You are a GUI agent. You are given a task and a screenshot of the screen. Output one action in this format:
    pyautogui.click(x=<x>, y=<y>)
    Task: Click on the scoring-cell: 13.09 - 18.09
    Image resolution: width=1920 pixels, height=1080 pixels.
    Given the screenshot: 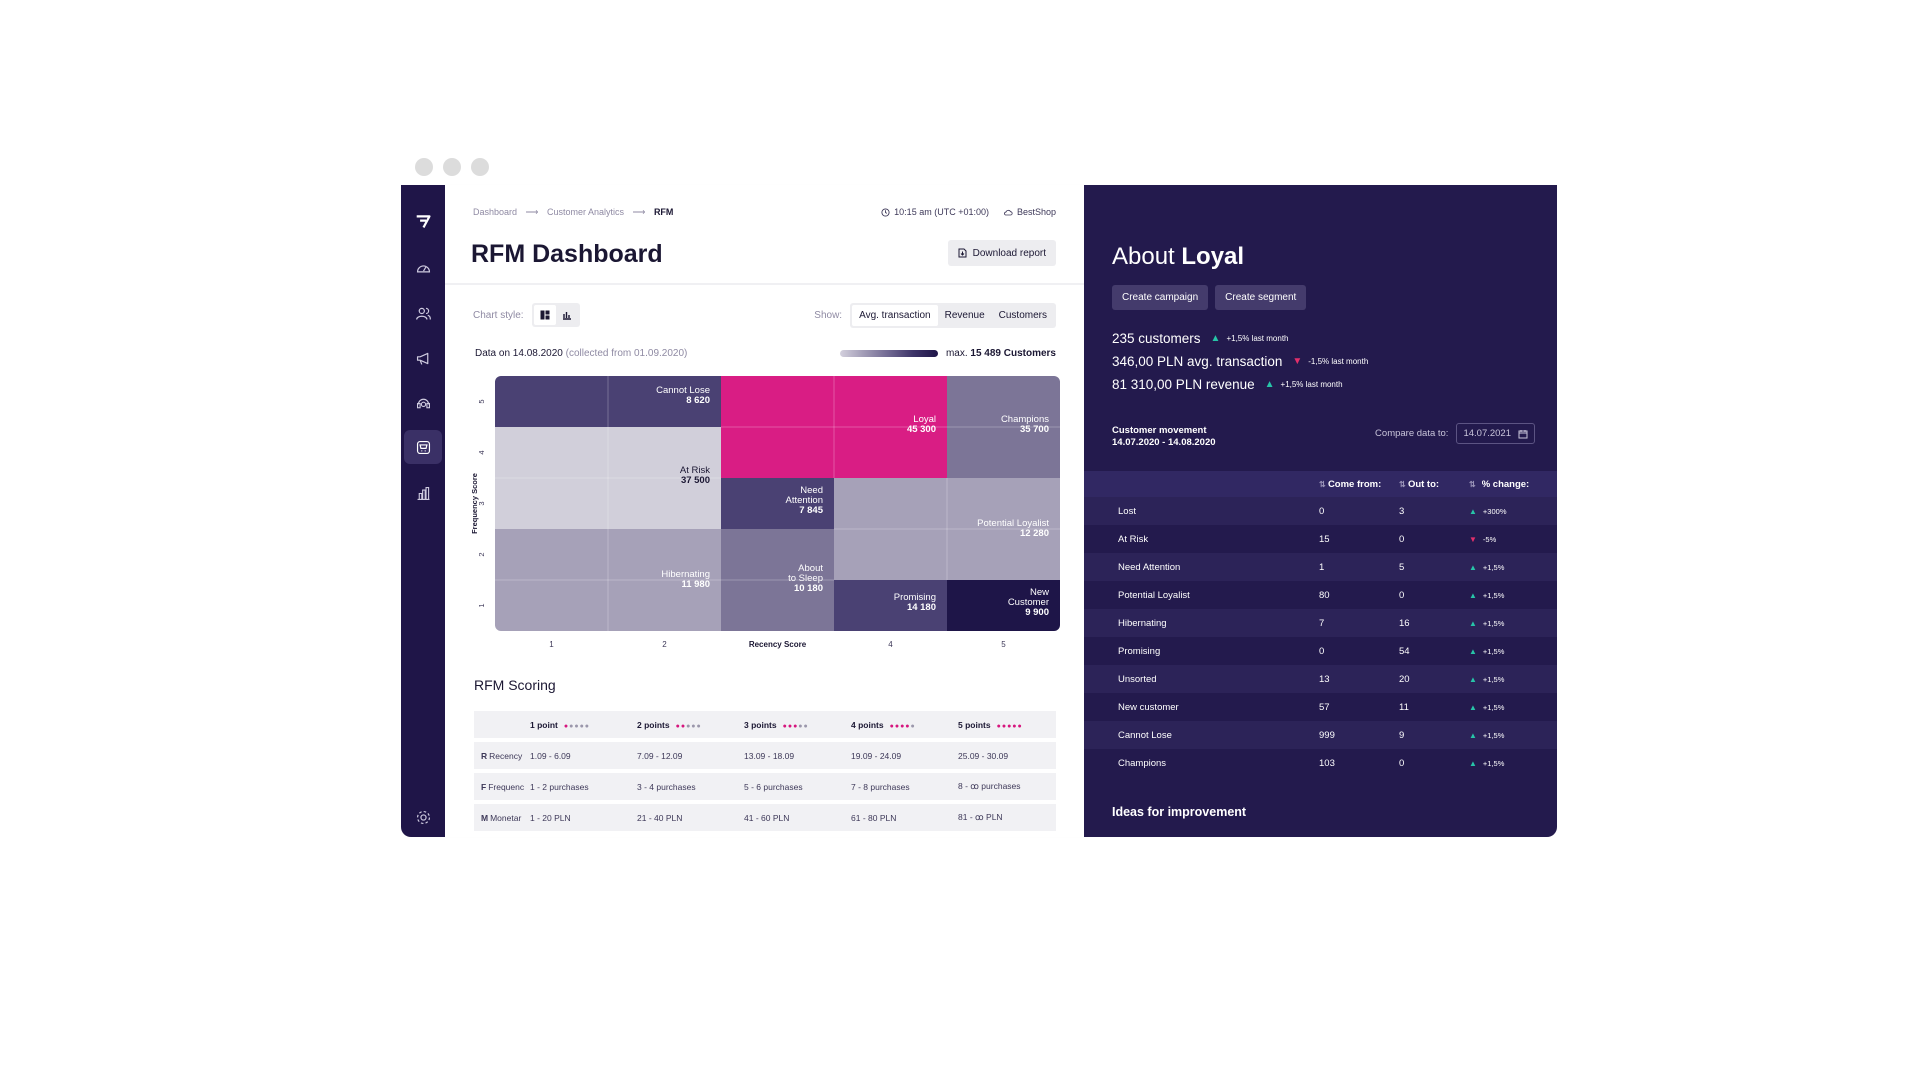 What is the action you would take?
    pyautogui.click(x=769, y=755)
    